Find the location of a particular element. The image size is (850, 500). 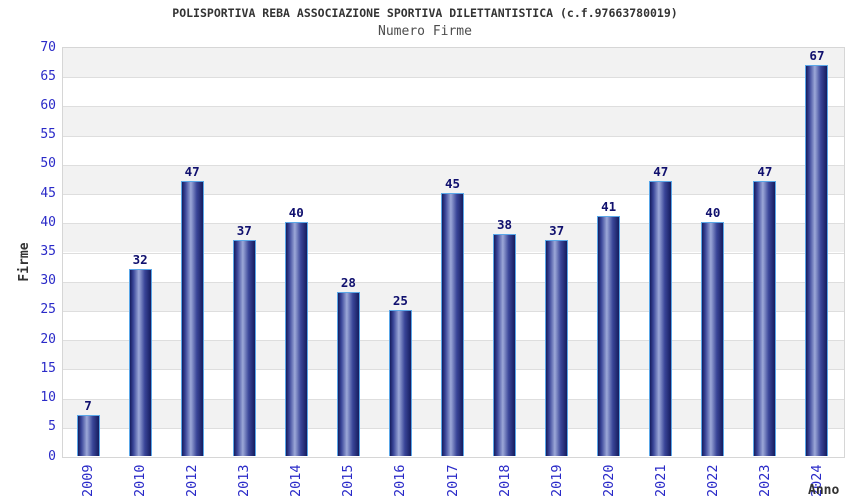

y-tick-label: 55 is located at coordinates (48, 135).